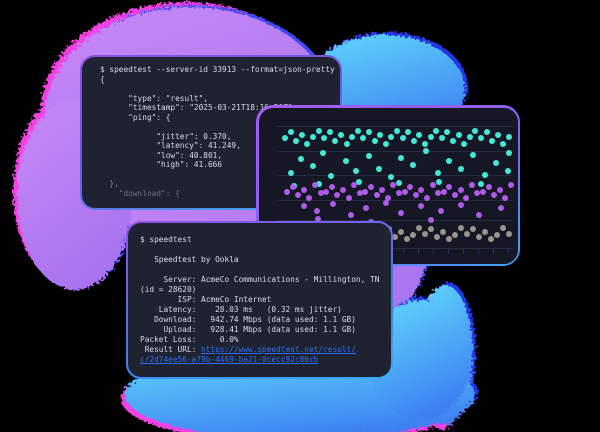 This screenshot has height=432, width=600. I want to click on terminal-text: ISP: AcmeCo Internet, so click(206, 299).